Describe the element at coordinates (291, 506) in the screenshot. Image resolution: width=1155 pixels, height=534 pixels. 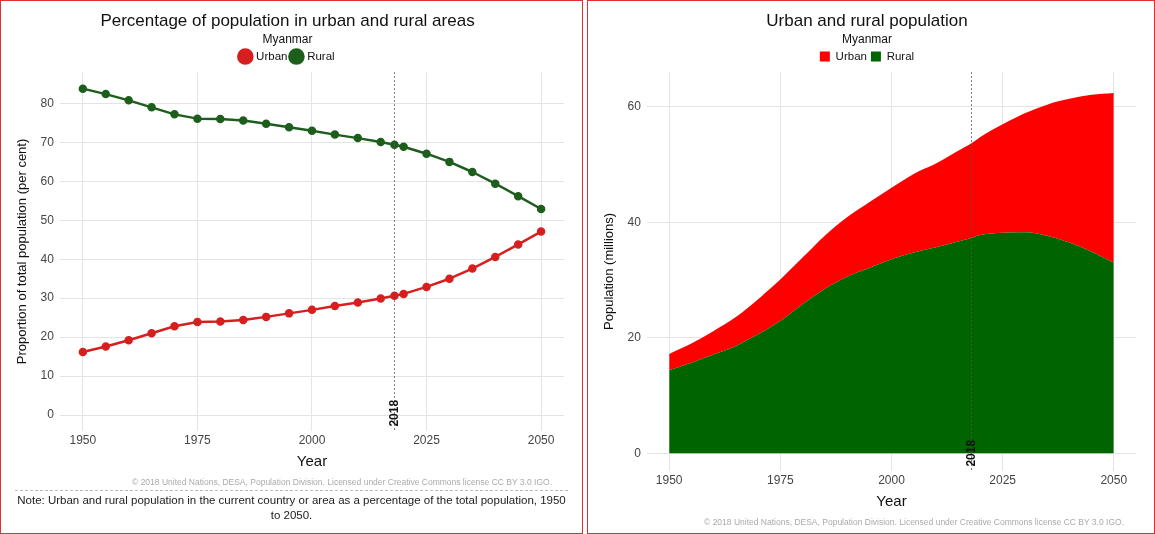
I see `text: Note: Urban and rural population in the current country or area as a percentage of the total population, 1950 to 2050.` at that location.